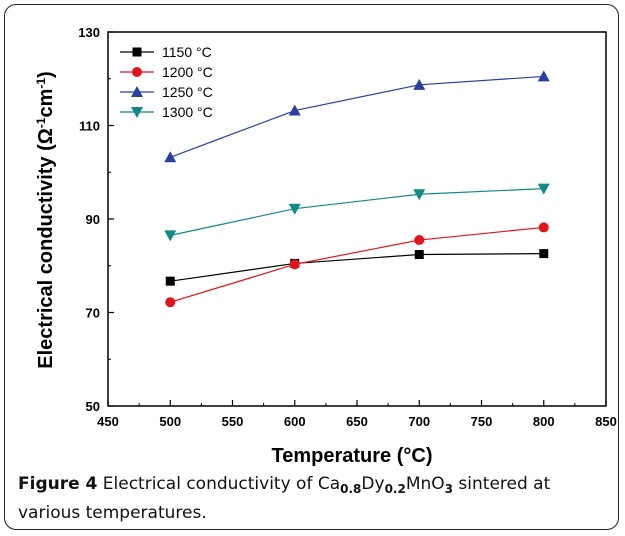 Image resolution: width=625 pixels, height=536 pixels. What do you see at coordinates (58, 484) in the screenshot?
I see `caption-label: Figure 4` at bounding box center [58, 484].